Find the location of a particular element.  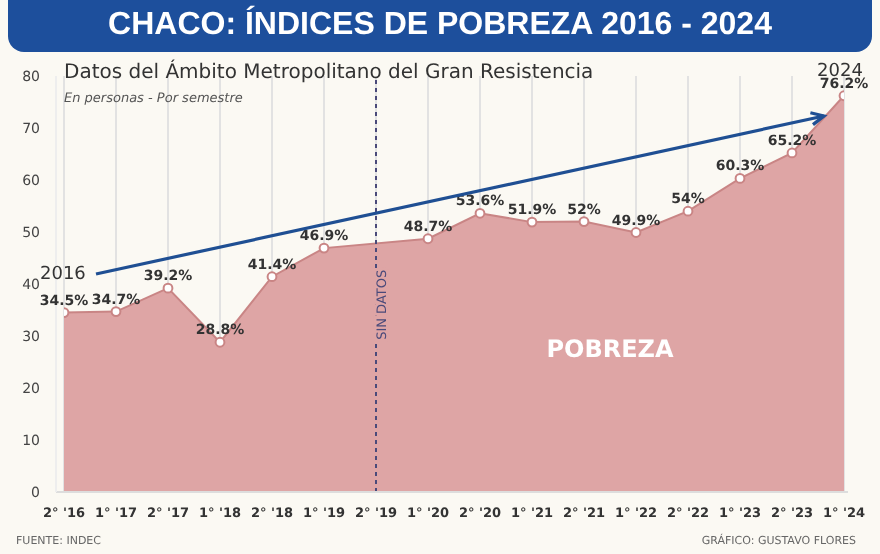

chart-title: CHACO: ÍNDICES DE POBREZA 2016 - 2024 is located at coordinates (440, 26).